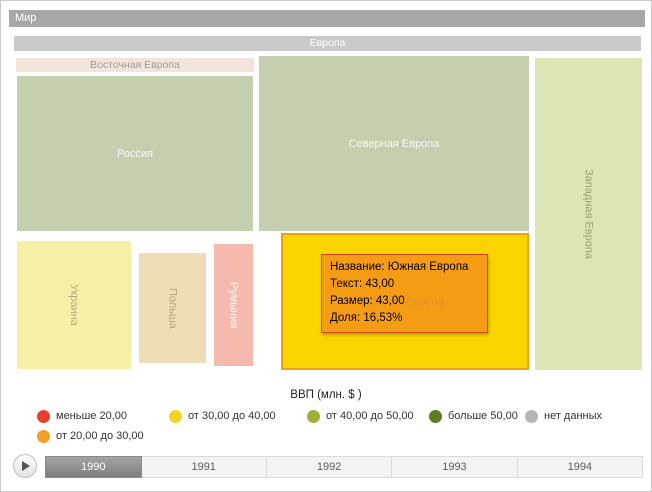 This screenshot has width=652, height=492. I want to click on legend-title: ВВП (млн. $ ), so click(326, 395).